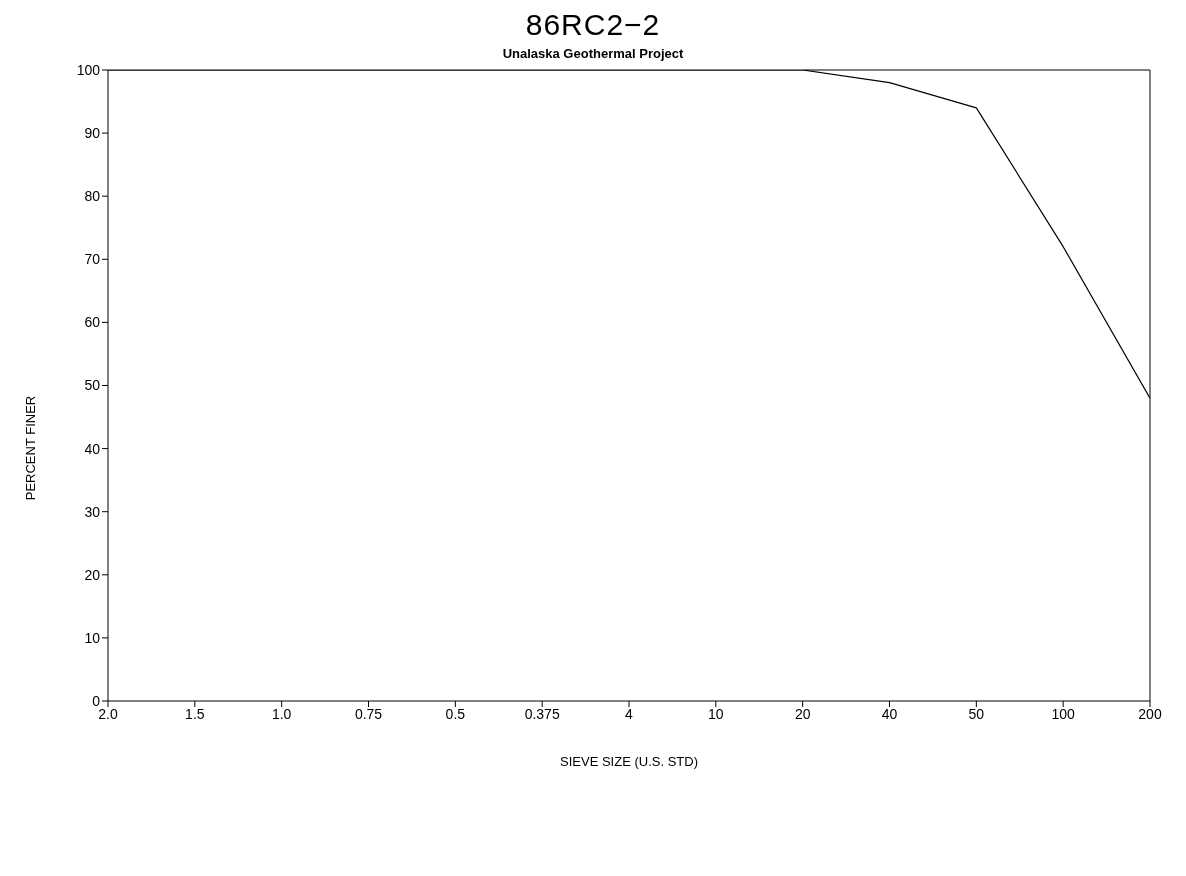  What do you see at coordinates (92, 385) in the screenshot?
I see `y-tick-label: 50` at bounding box center [92, 385].